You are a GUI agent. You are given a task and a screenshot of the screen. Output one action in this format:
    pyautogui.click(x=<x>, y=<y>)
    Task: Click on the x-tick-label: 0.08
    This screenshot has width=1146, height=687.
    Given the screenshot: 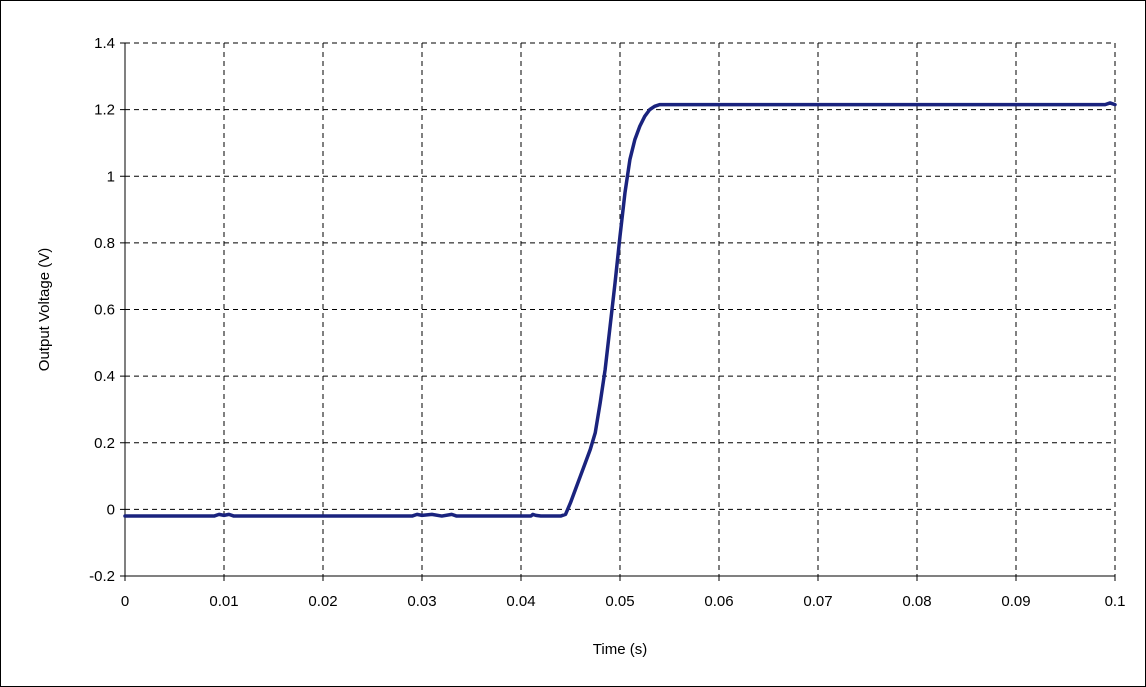 What is the action you would take?
    pyautogui.click(x=916, y=601)
    